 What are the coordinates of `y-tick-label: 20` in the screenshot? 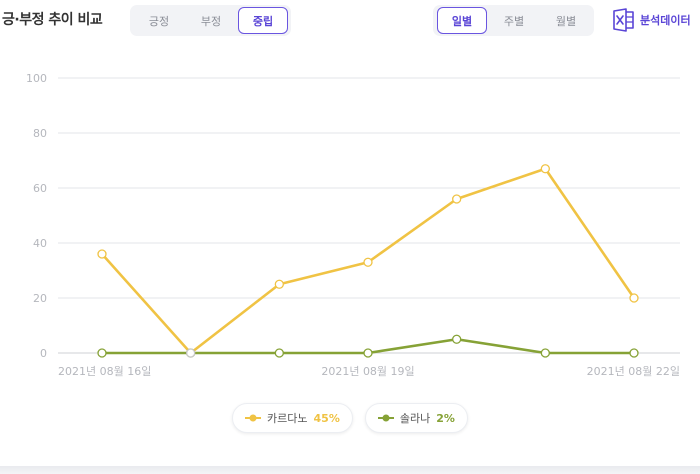 It's located at (40, 298).